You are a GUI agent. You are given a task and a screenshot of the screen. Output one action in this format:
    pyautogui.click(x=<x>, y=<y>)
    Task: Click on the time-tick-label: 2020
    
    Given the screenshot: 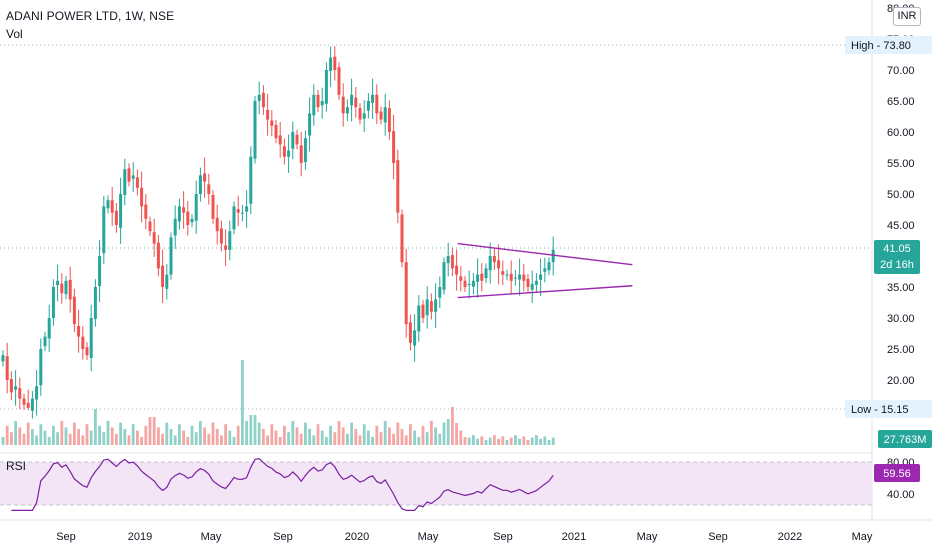 What is the action you would take?
    pyautogui.click(x=357, y=537)
    